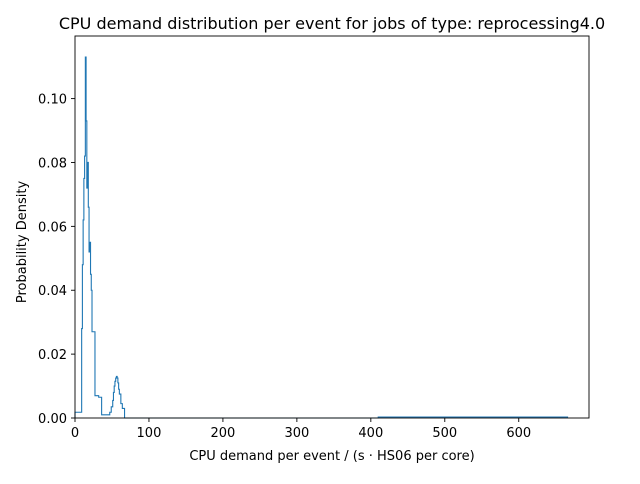 The height and width of the screenshot is (484, 640). I want to click on x-tick-label: 200, so click(222, 433).